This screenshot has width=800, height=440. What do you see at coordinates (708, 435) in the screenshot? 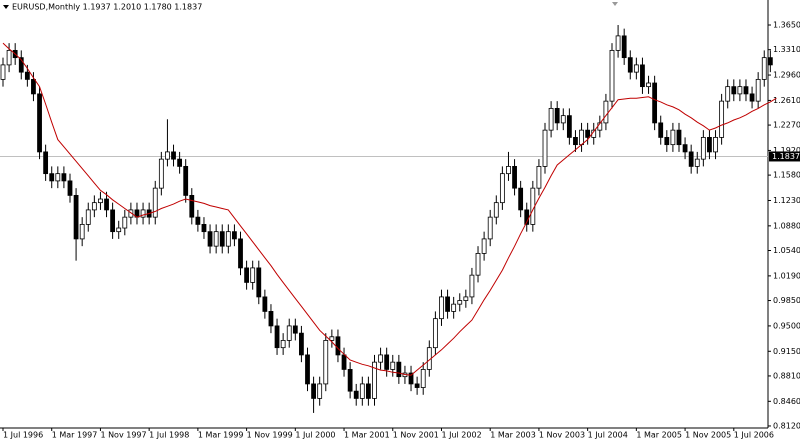
I see `x-tick-label: 1 Nov 2005` at bounding box center [708, 435].